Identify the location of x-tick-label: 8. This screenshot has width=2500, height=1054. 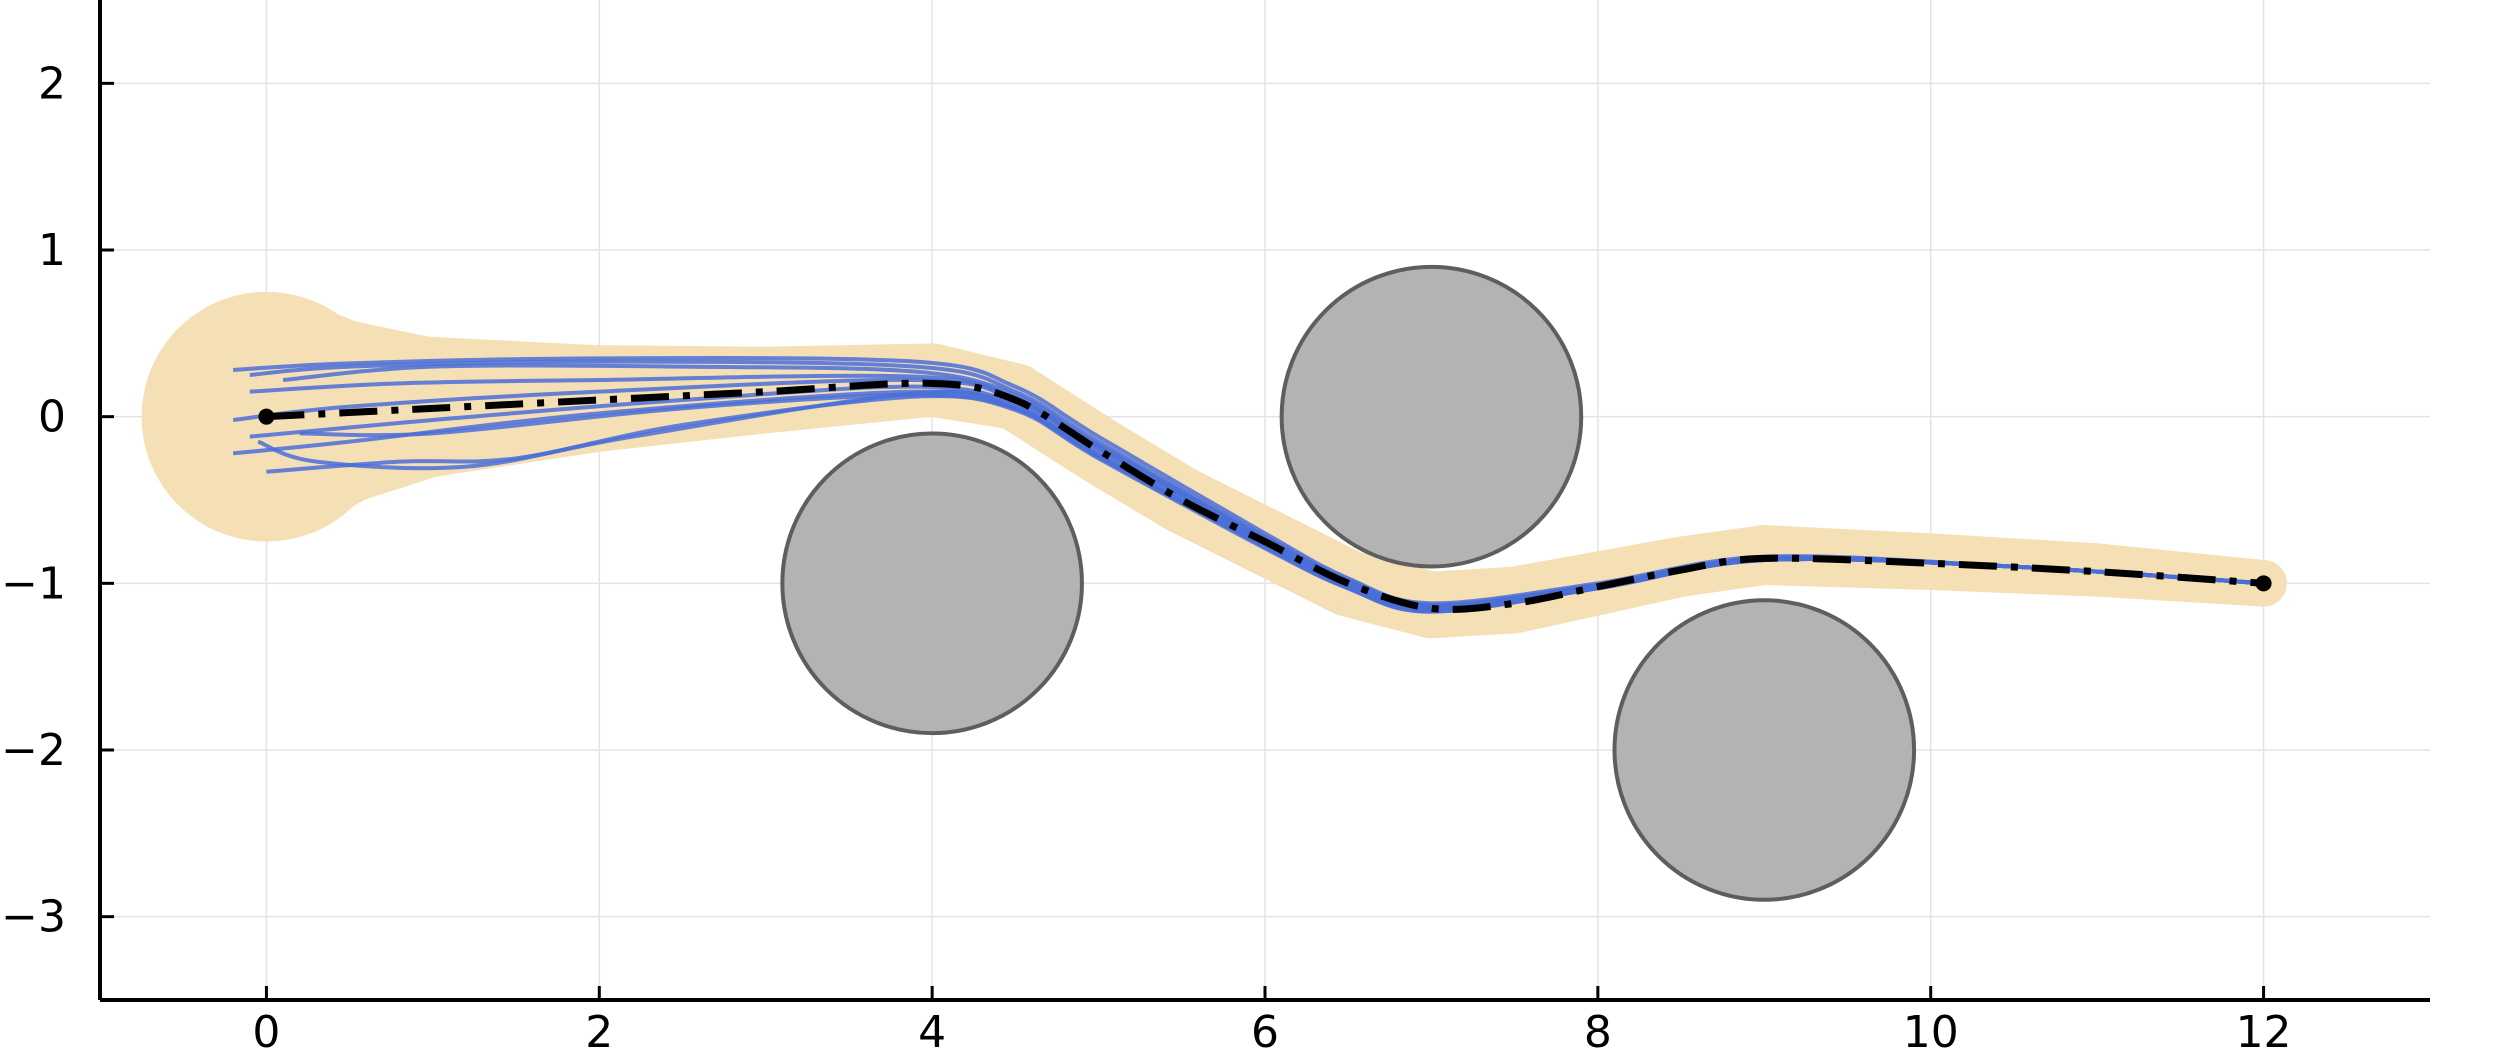
(1598, 1030).